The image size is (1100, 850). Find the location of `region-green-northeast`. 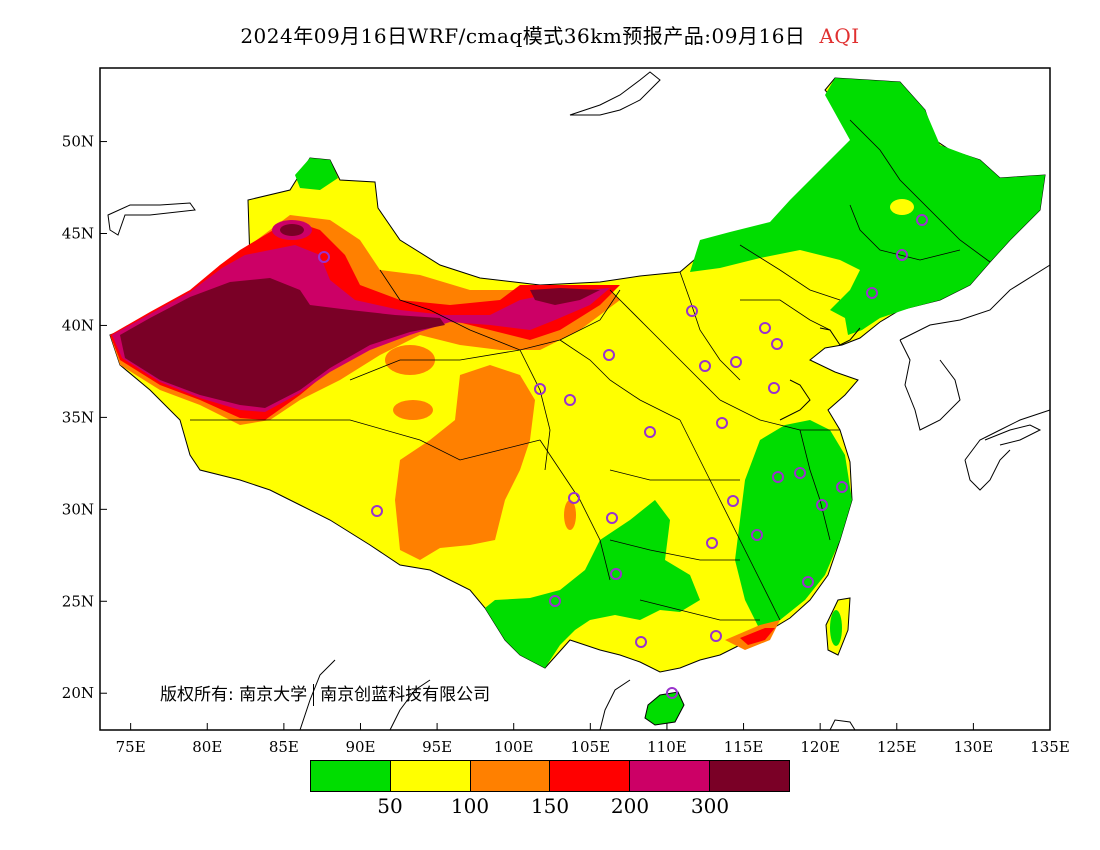

region-green-northeast is located at coordinates (867, 206).